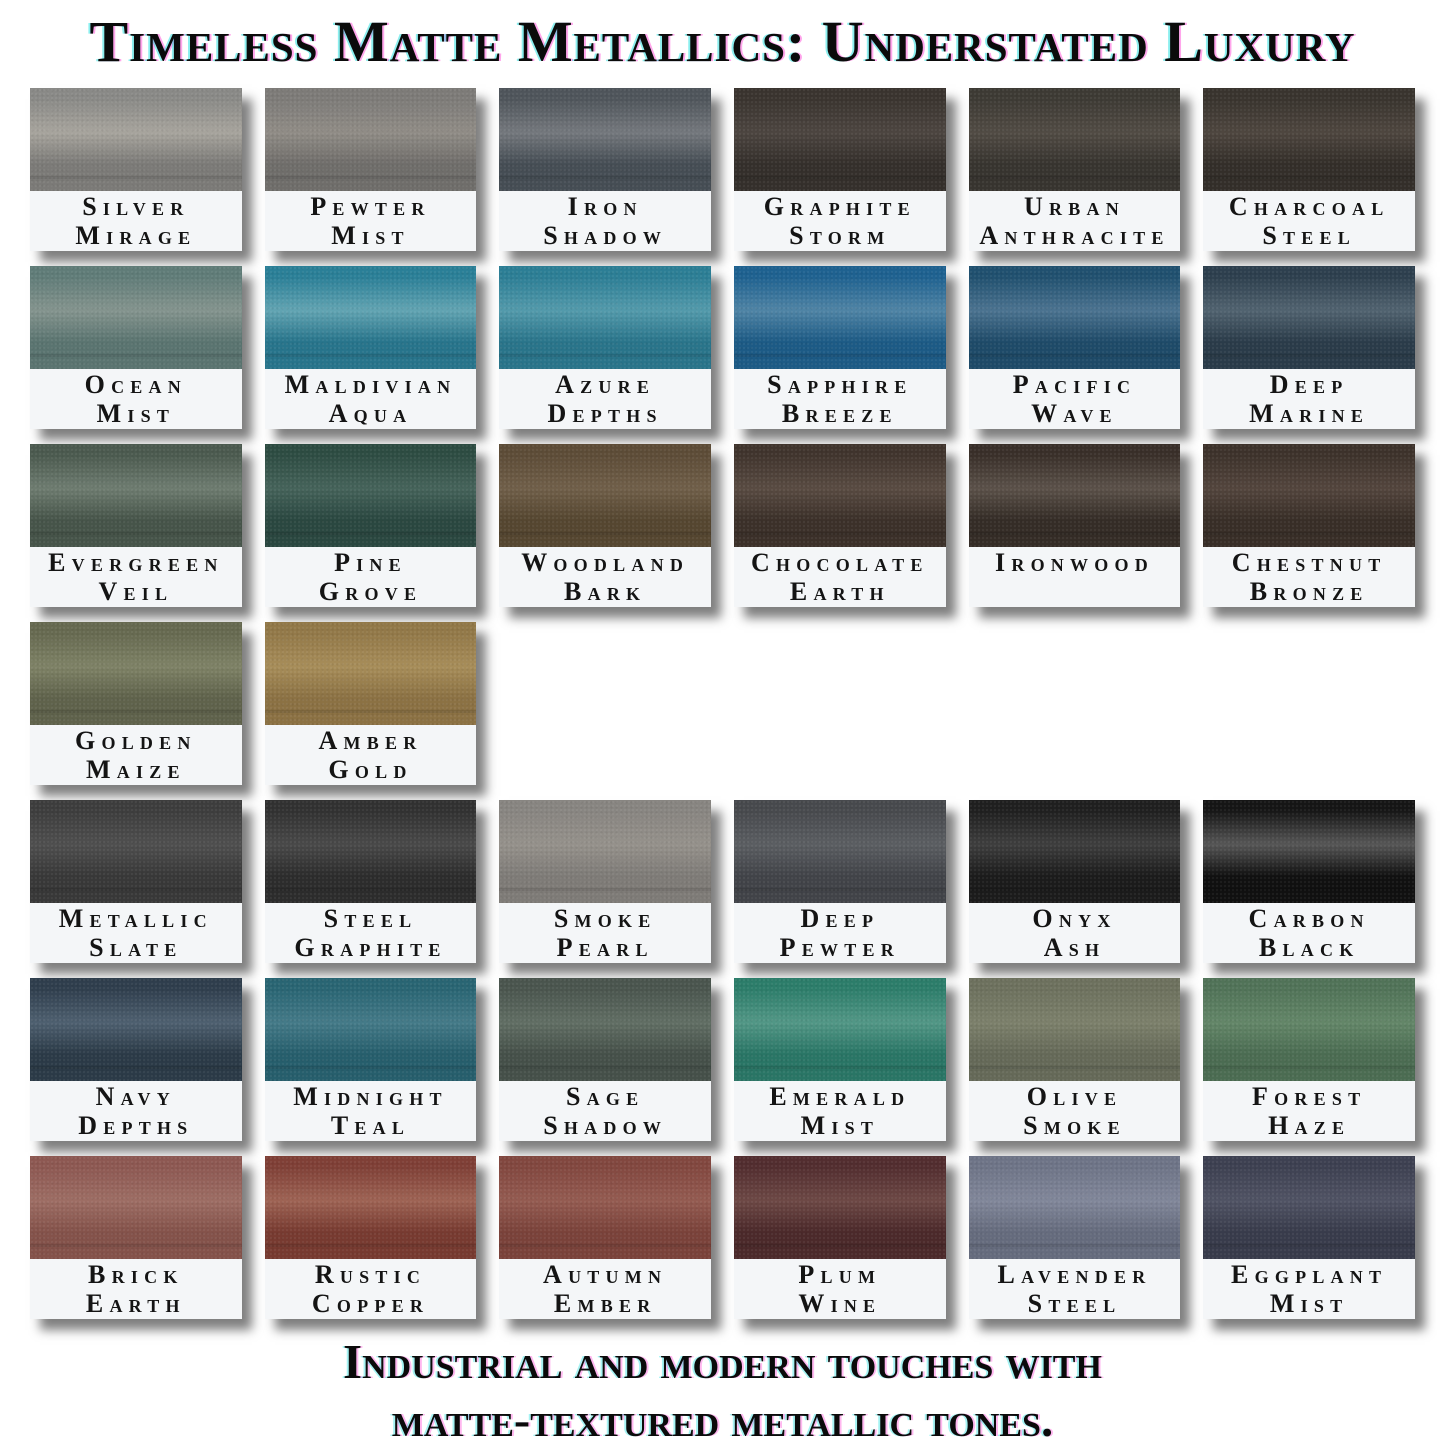 The image size is (1445, 1449). I want to click on swatch-label-line: Brick, so click(136, 1275).